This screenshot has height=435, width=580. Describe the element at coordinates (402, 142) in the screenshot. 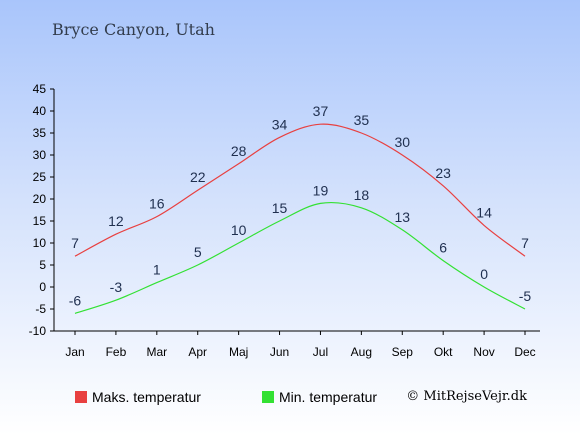

I see `max-data-label: 30` at that location.